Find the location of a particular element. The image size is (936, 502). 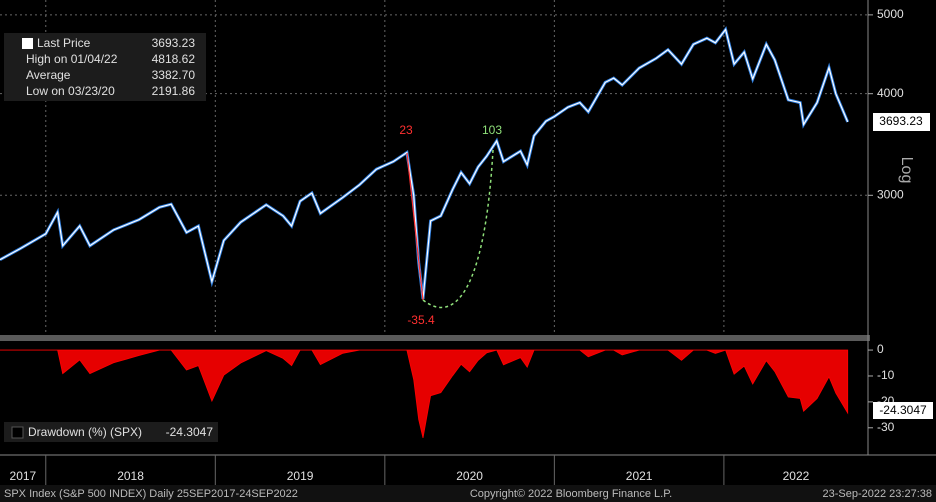

stat-value: 2191.86 is located at coordinates (174, 91).